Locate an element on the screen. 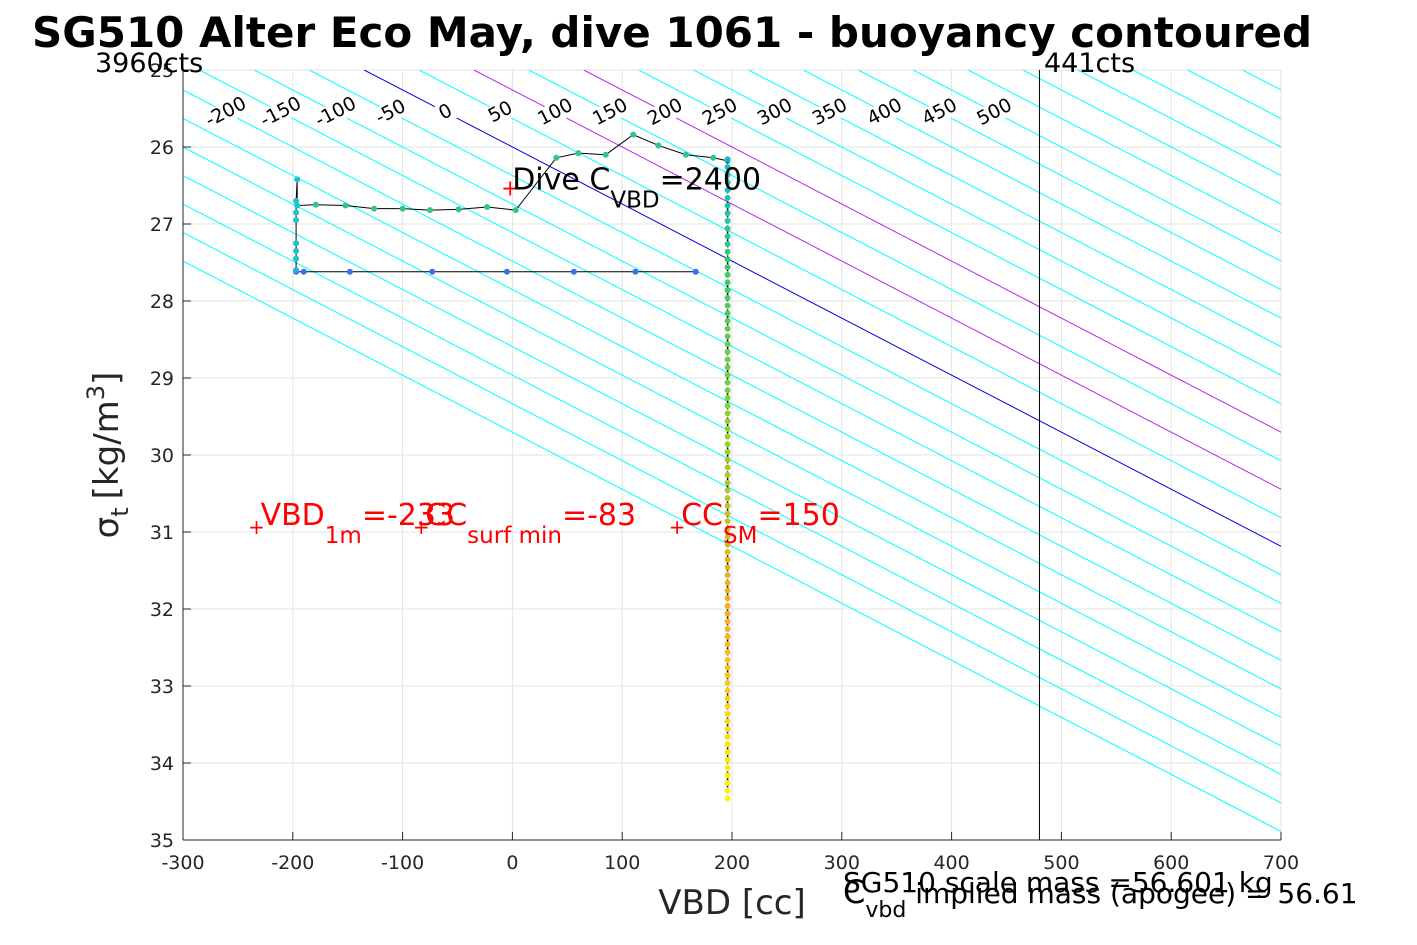 The height and width of the screenshot is (945, 1417). y-tick-label: 30 is located at coordinates (162, 456).